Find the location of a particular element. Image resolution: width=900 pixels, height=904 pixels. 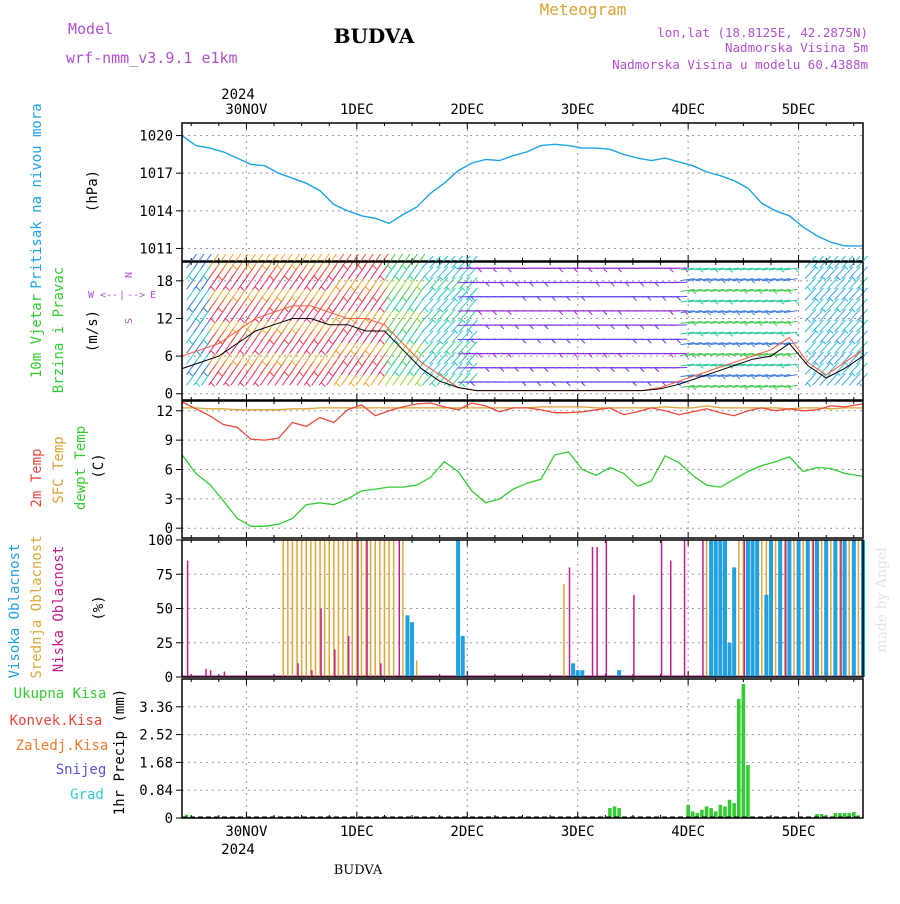

bottom-day-label: 4DEC is located at coordinates (688, 832).